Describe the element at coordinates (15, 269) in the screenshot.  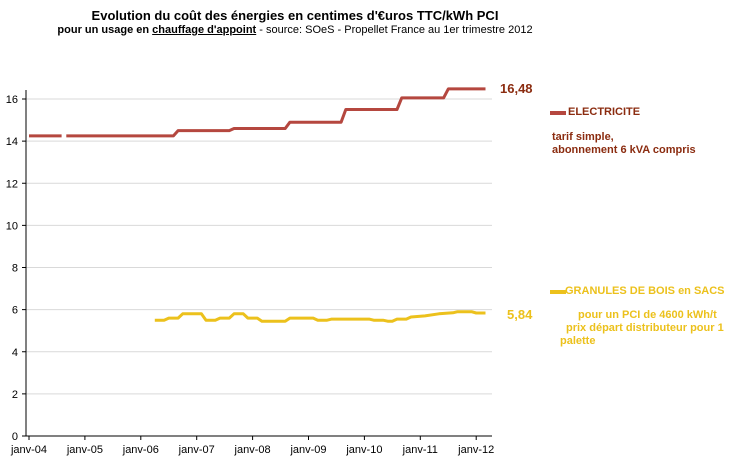
I see `y-tick-label: 8` at that location.